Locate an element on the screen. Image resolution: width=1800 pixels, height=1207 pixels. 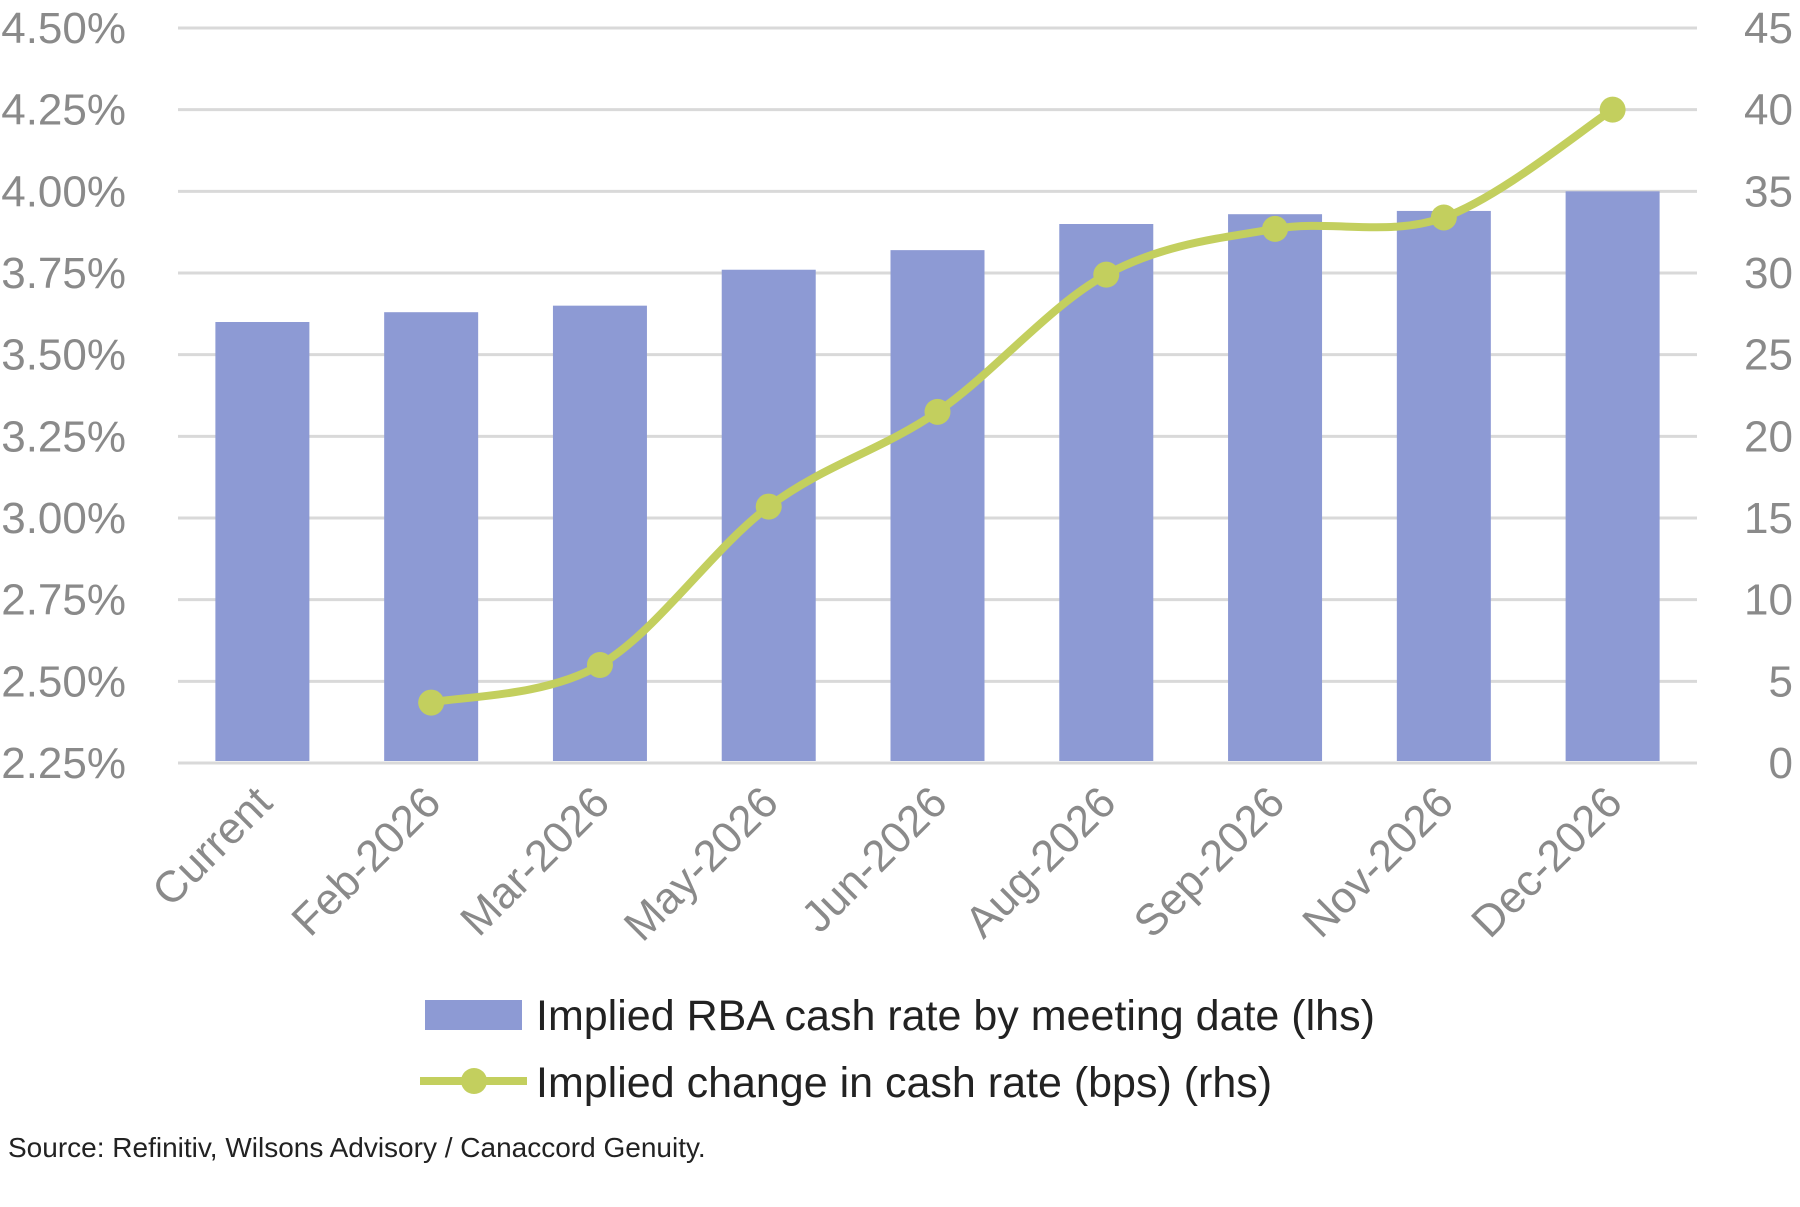
right-tick-label: 15 is located at coordinates (1768, 518).